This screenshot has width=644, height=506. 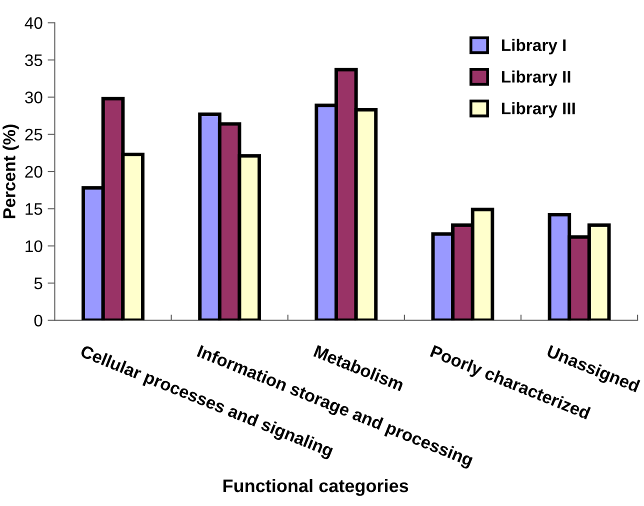 I want to click on y-tick-label: 40, so click(x=33, y=23).